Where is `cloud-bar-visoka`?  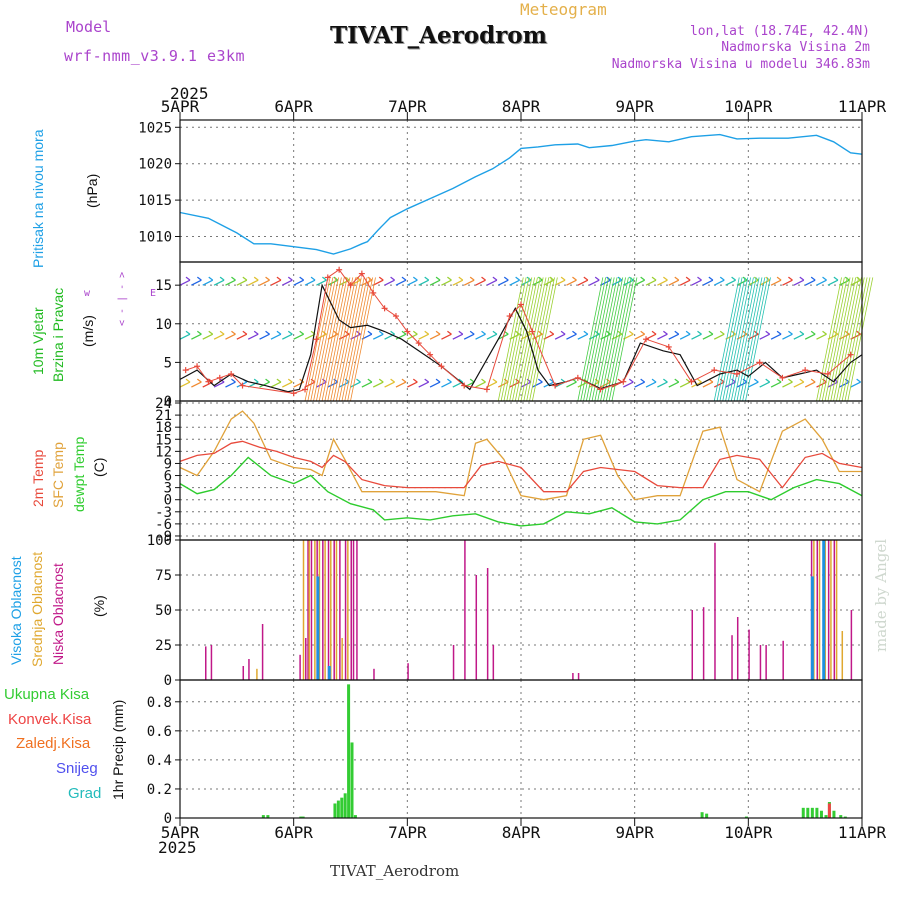
cloud-bar-visoka is located at coordinates (812, 628).